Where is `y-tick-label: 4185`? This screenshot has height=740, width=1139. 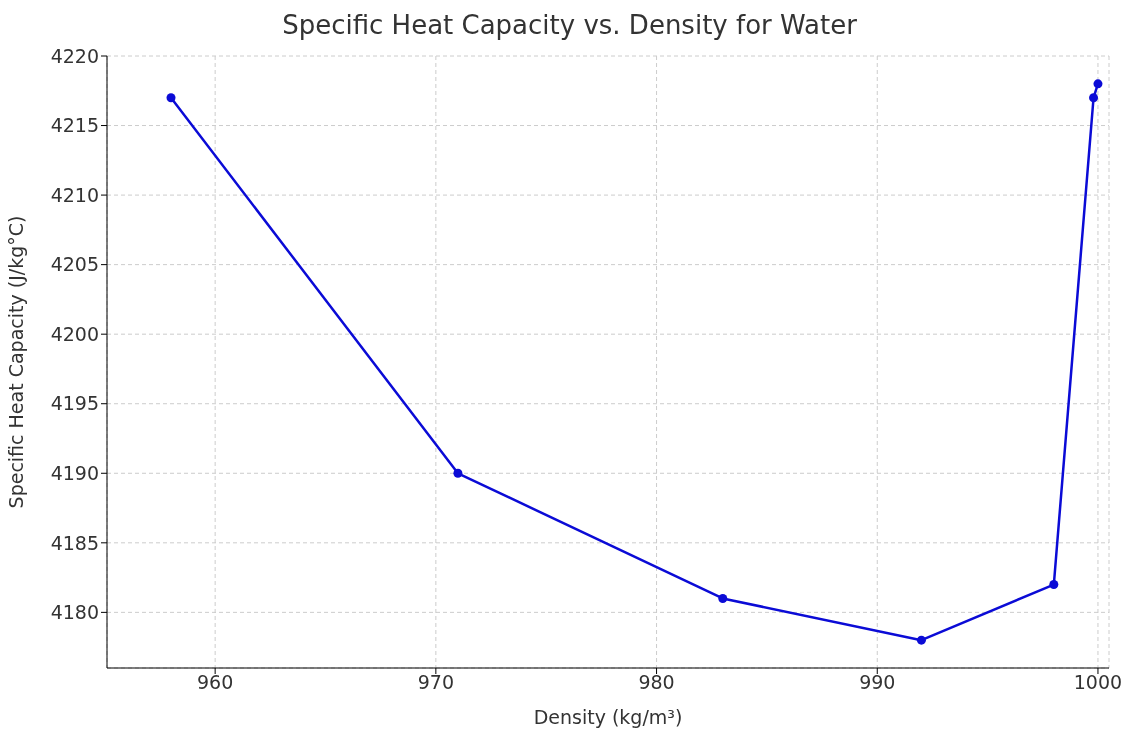 y-tick-label: 4185 is located at coordinates (74, 542).